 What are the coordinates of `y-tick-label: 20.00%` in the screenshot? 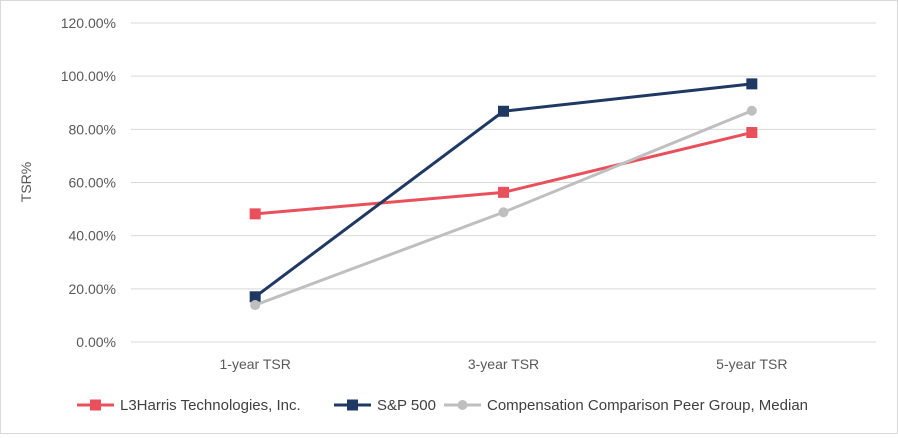 It's located at (92, 289).